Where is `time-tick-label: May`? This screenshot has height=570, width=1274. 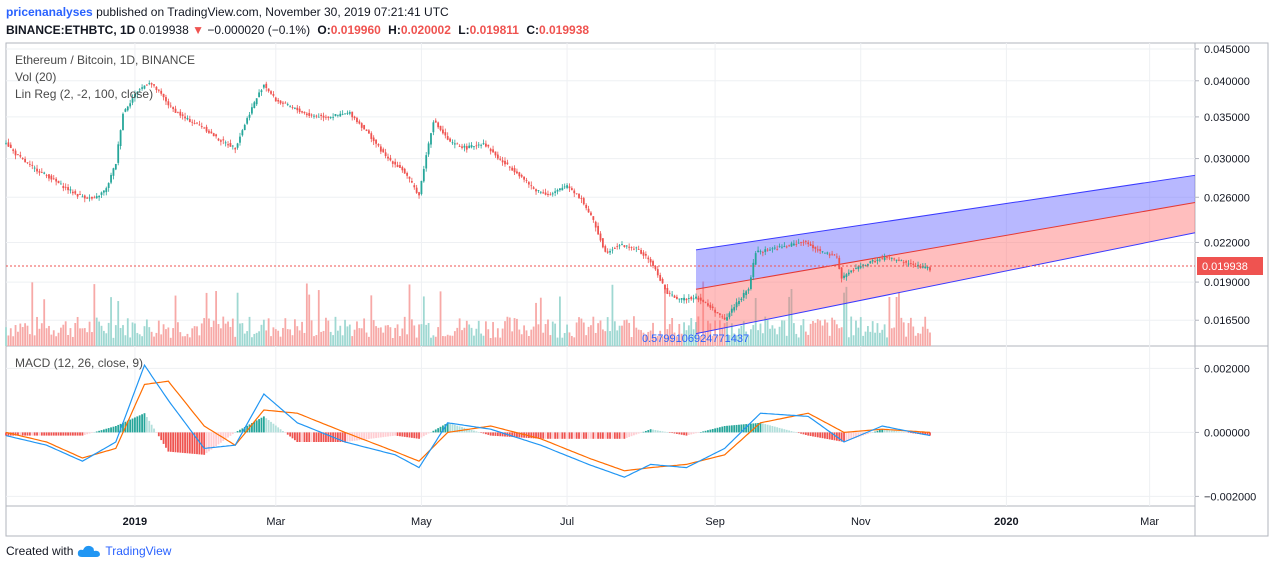
time-tick-label: May is located at coordinates (421, 522).